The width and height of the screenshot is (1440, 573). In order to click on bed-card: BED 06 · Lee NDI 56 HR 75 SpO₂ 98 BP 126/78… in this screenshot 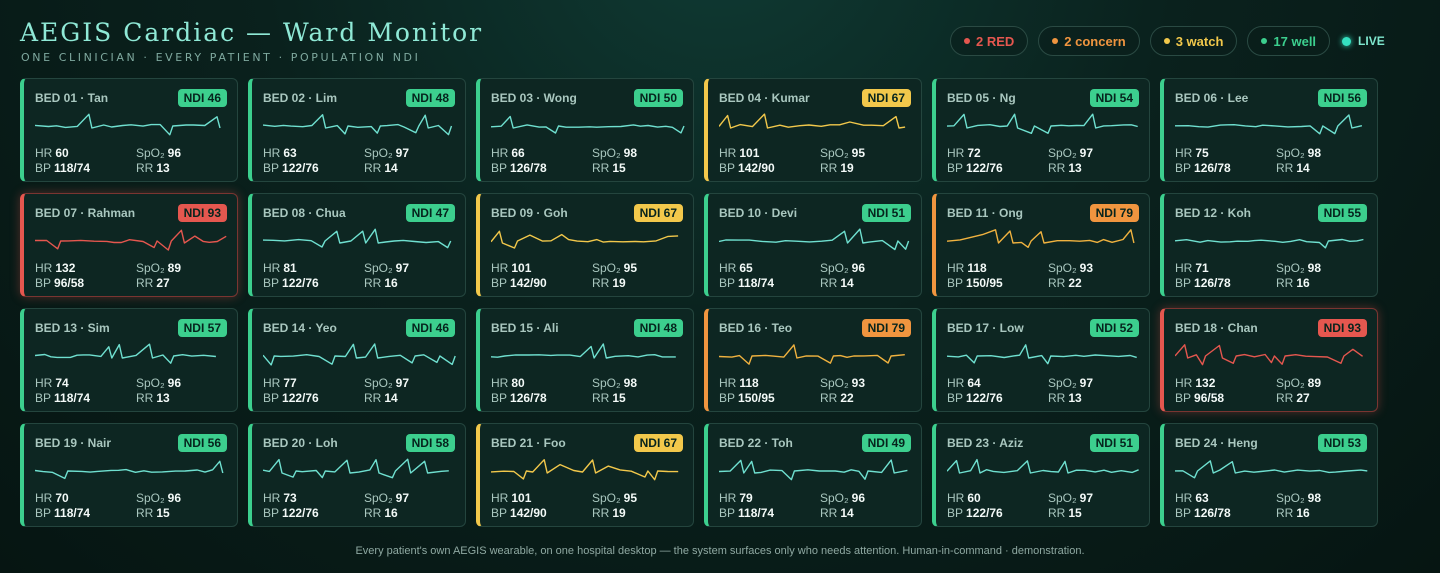, I will do `click(1269, 130)`.